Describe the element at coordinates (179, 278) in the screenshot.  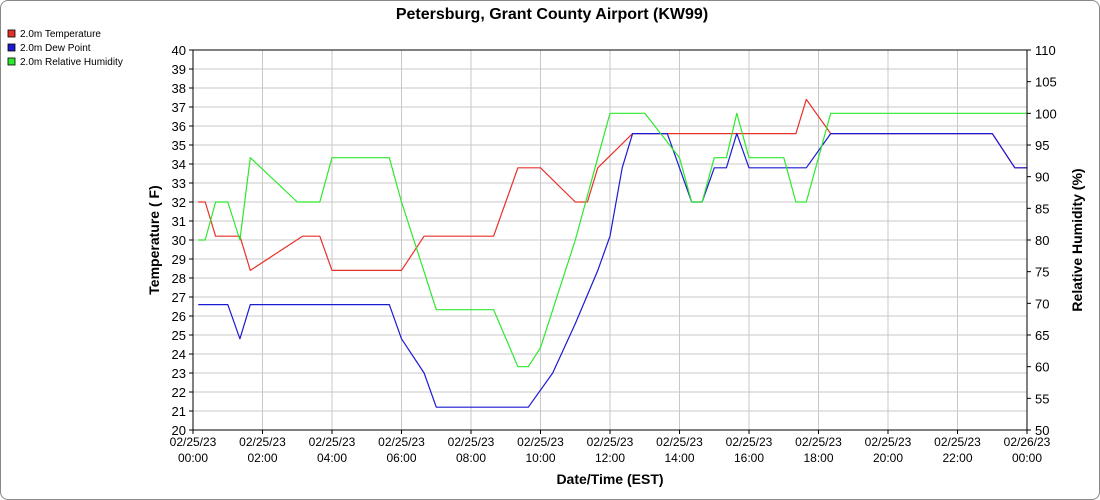
I see `y-tick-label: 28` at that location.